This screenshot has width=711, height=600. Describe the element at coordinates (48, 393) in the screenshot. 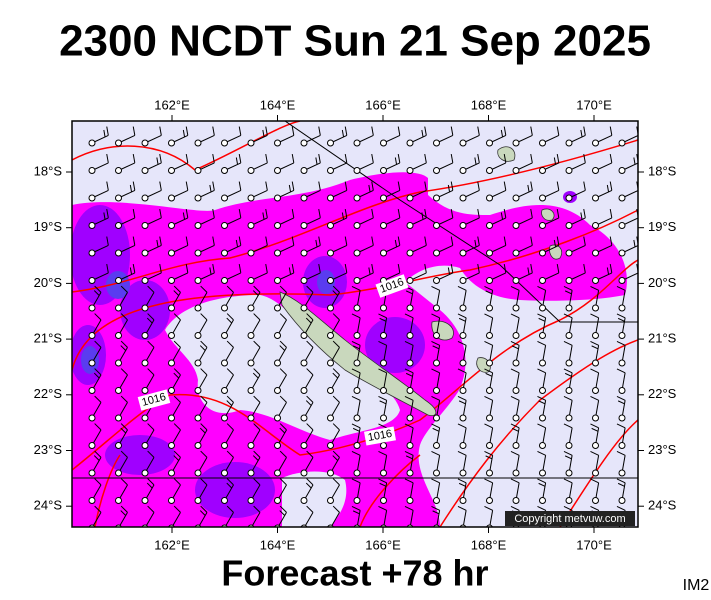

I see `lat-label: 22°S` at that location.